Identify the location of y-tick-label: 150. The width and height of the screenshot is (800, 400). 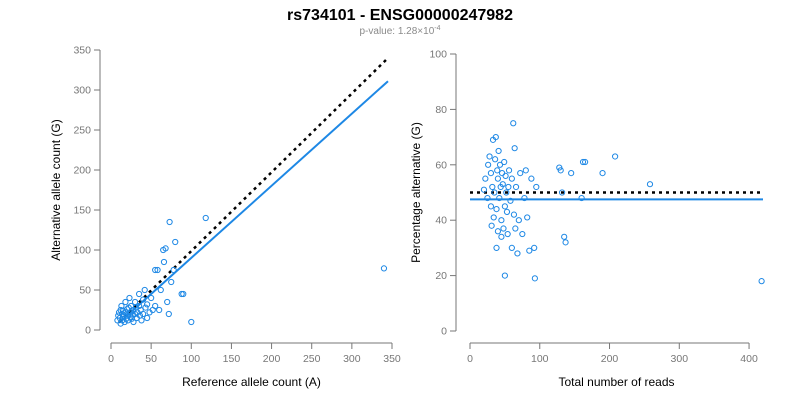
(82, 211).